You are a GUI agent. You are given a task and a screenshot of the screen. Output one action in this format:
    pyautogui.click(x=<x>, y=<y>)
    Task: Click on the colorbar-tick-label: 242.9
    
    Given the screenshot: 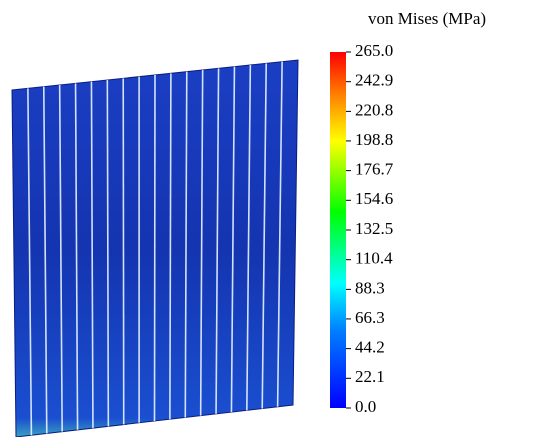 What is the action you would take?
    pyautogui.click(x=374, y=80)
    